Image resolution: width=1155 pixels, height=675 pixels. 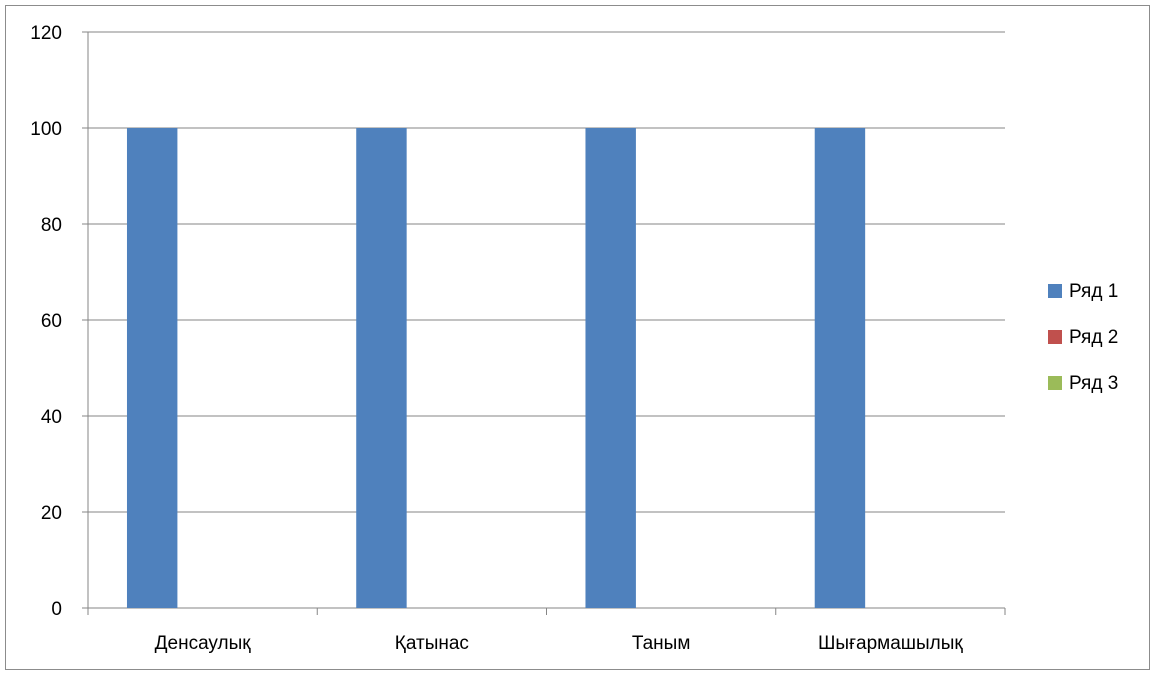 I want to click on y-tick-labels: 0 20 40 60 80 100 120, so click(x=46, y=321).